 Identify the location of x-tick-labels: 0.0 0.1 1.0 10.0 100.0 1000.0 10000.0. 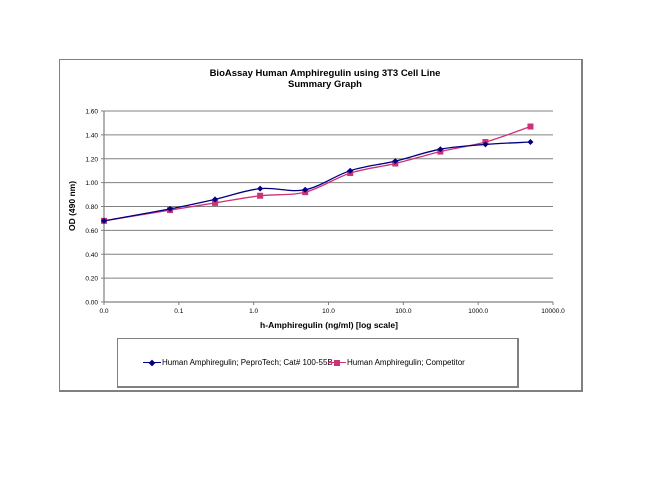
(332, 311).